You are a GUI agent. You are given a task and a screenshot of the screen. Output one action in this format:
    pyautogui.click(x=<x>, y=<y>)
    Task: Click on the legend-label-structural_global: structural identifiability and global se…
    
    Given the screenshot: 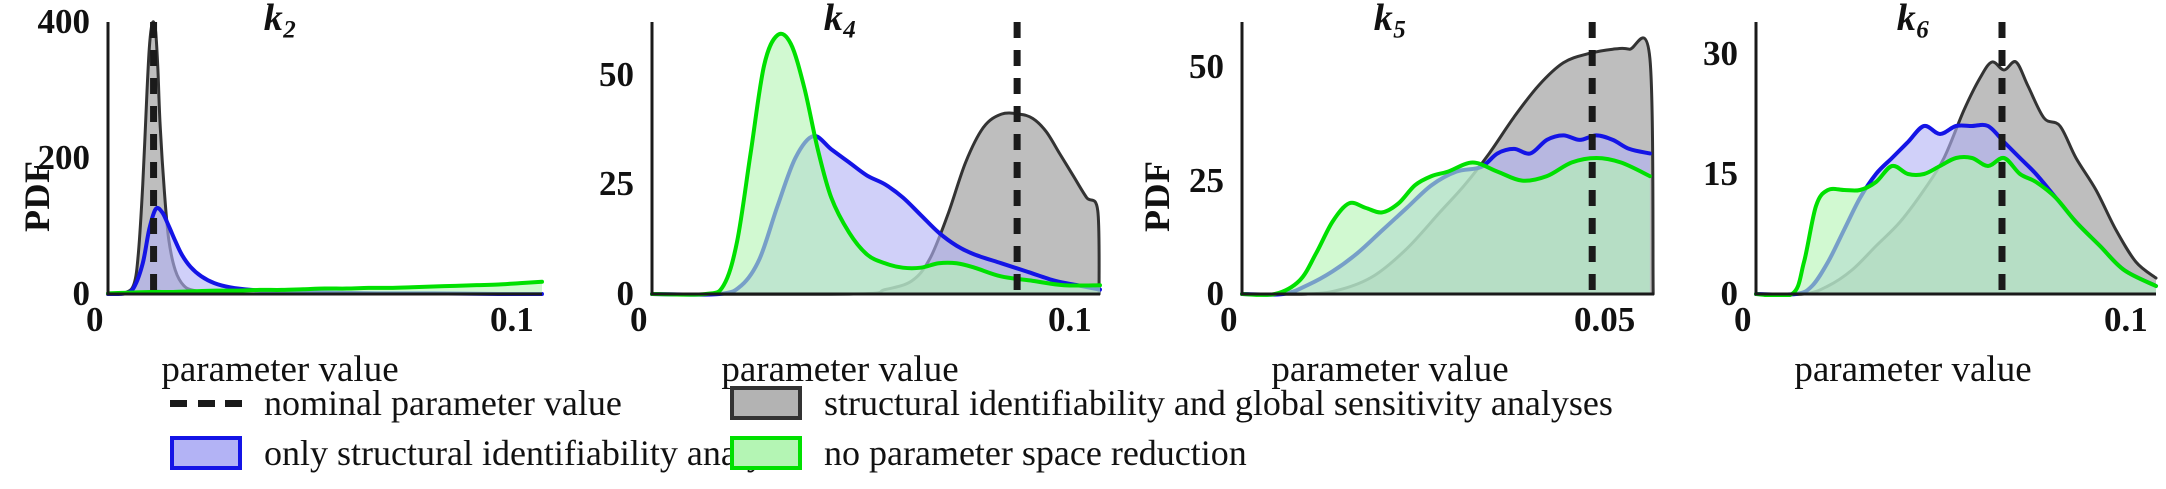 What is the action you would take?
    pyautogui.click(x=1218, y=403)
    